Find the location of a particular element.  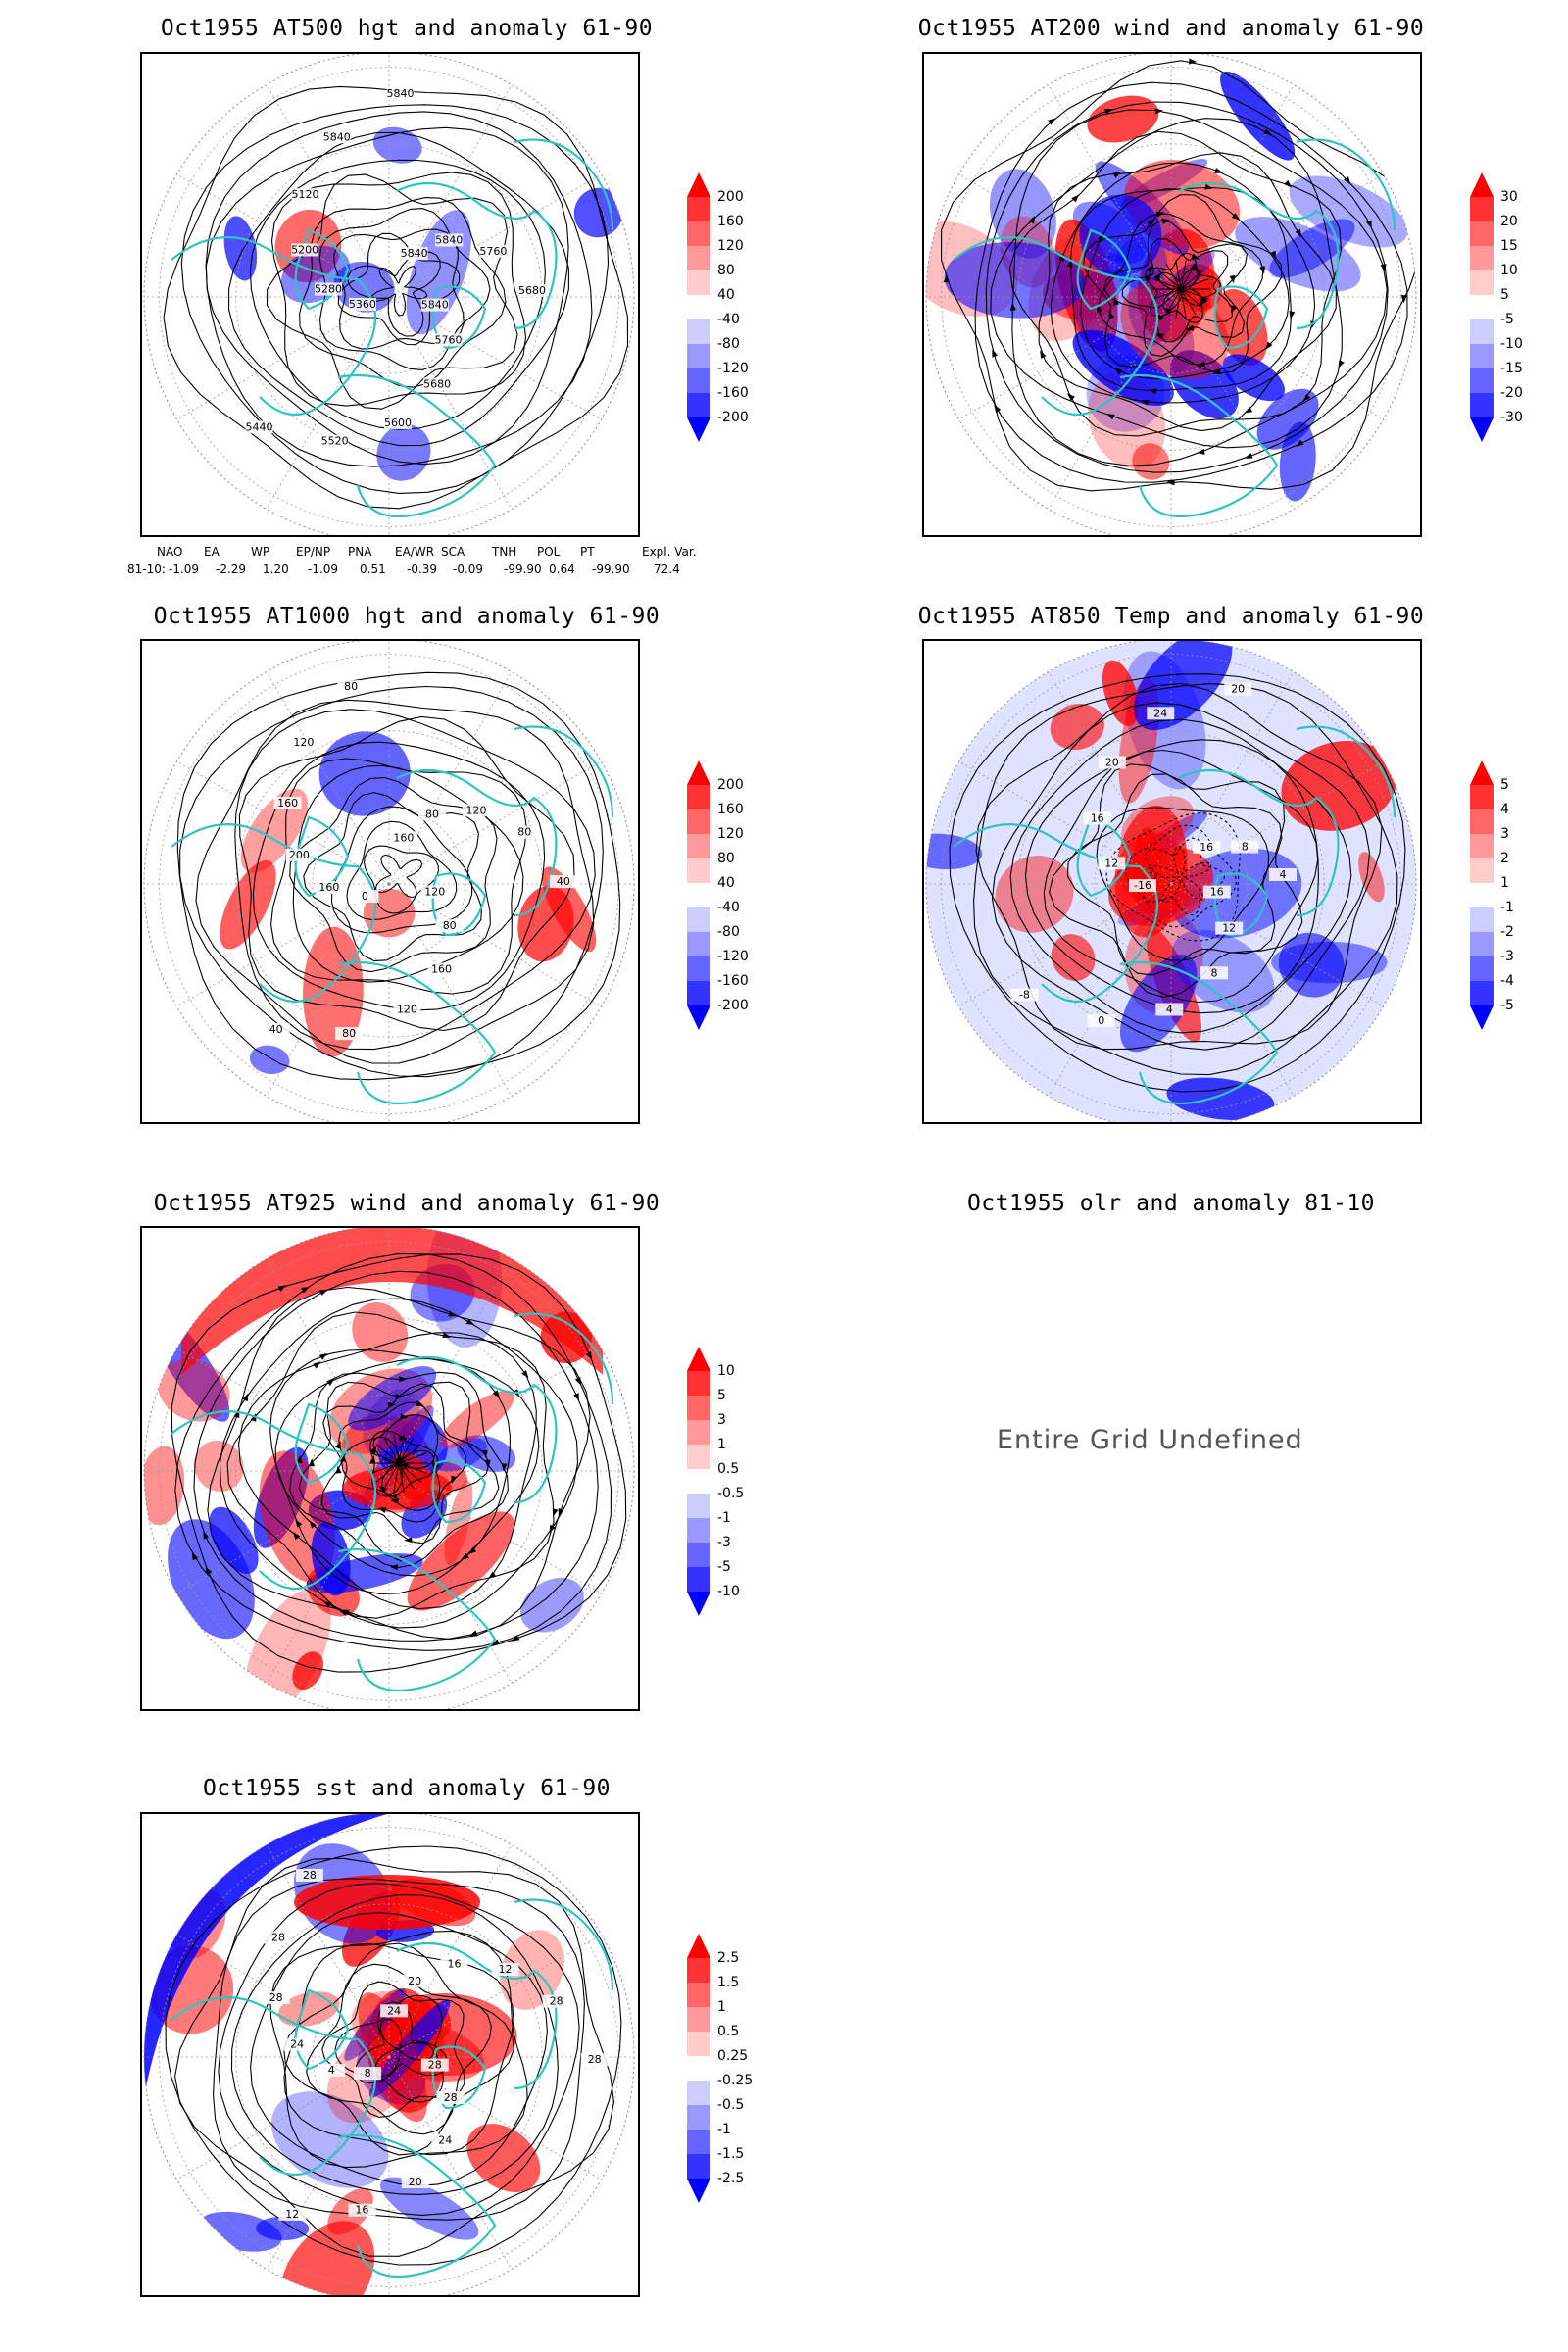

teleconnection-value: -0.09 is located at coordinates (468, 569).